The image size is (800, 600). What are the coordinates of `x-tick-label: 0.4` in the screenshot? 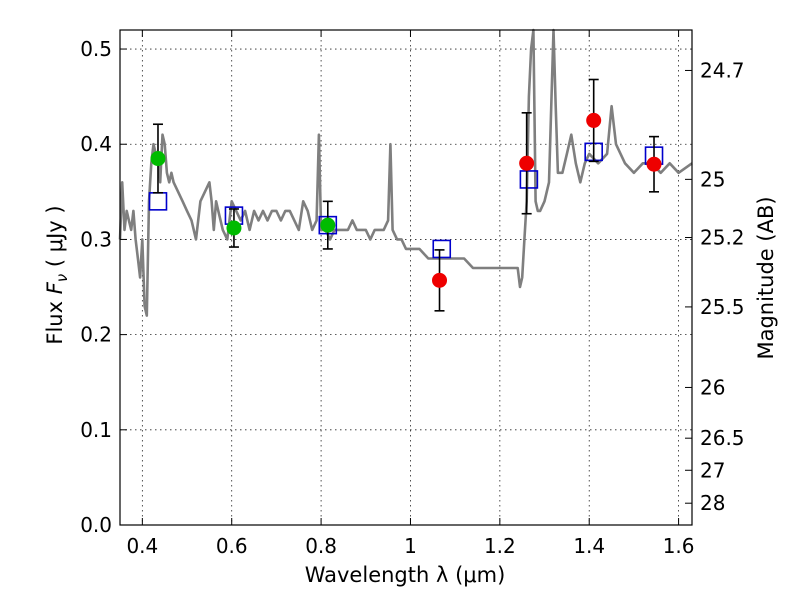 It's located at (142, 546).